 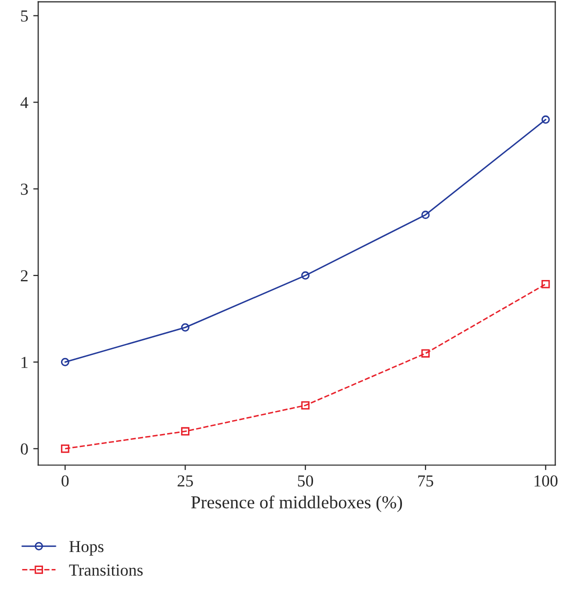 What do you see at coordinates (86, 548) in the screenshot?
I see `legend-label: Hops` at bounding box center [86, 548].